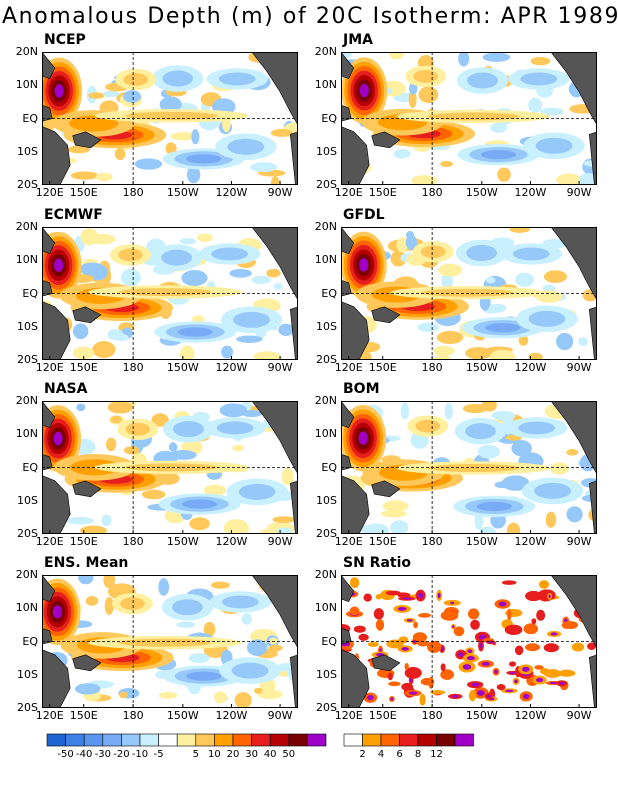  I want to click on colorbar-label: -5, so click(158, 754).